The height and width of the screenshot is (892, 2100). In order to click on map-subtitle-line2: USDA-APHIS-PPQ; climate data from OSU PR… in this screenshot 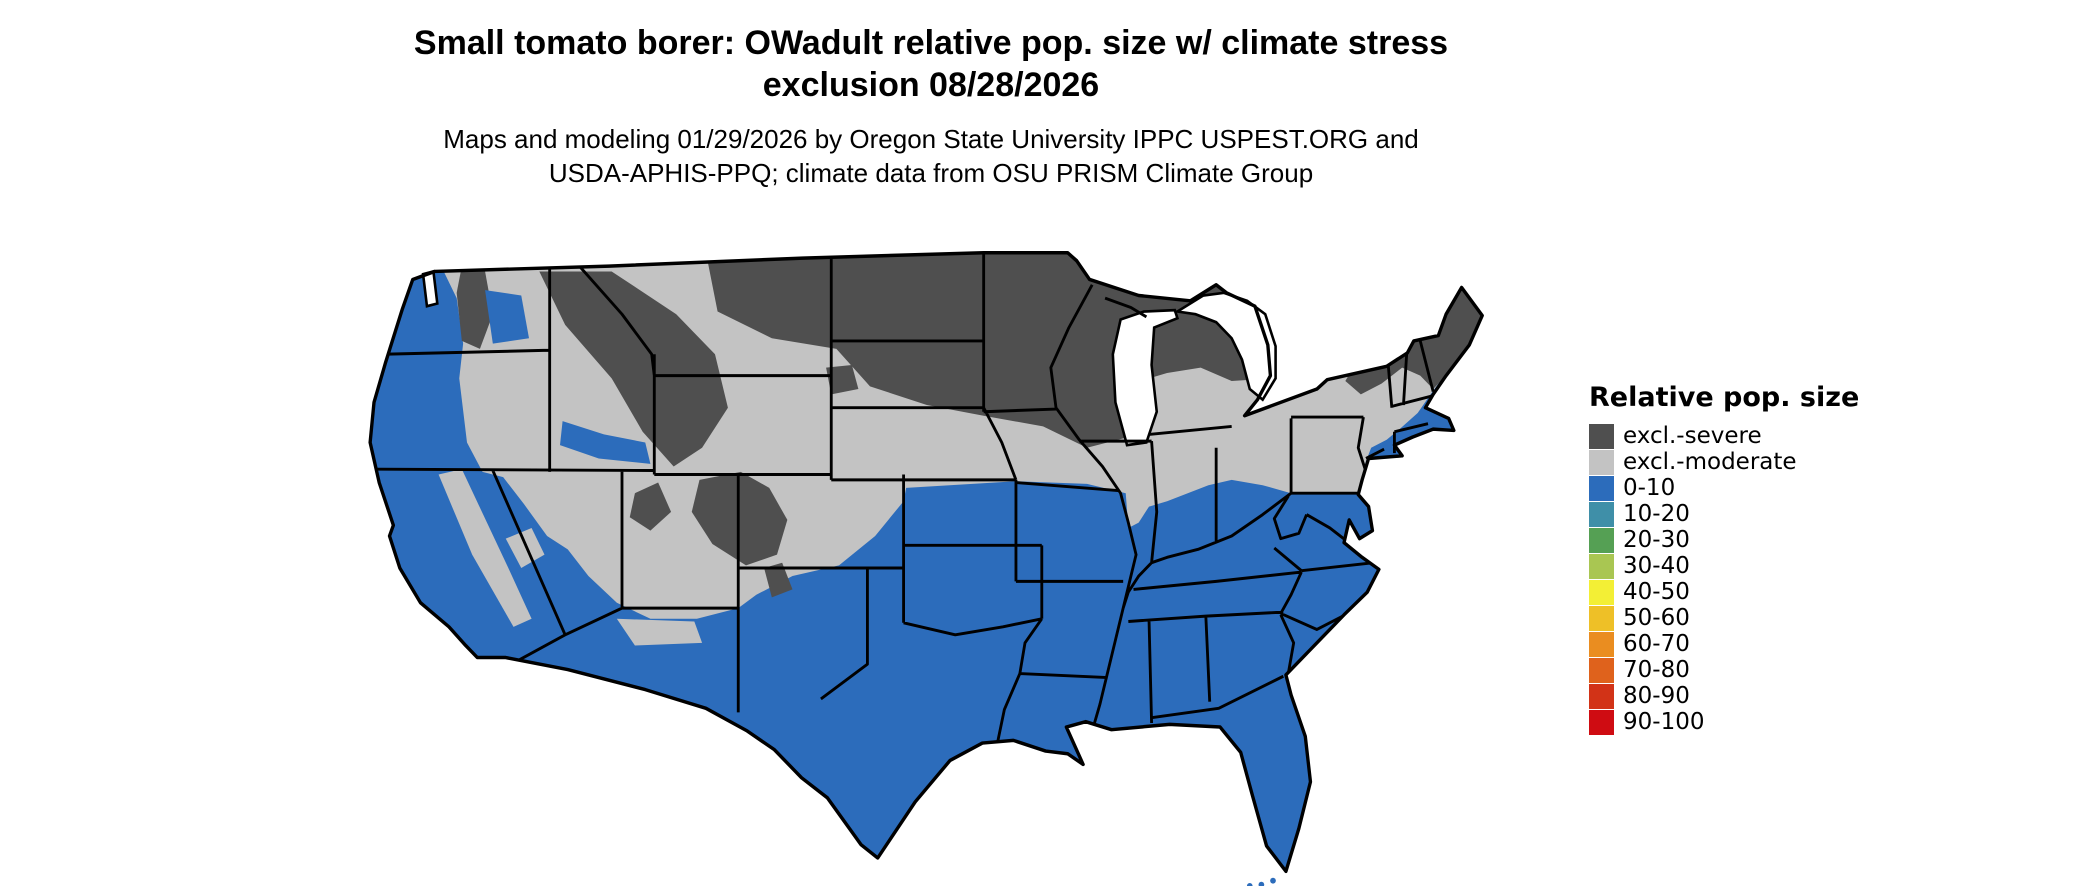, I will do `click(931, 173)`.